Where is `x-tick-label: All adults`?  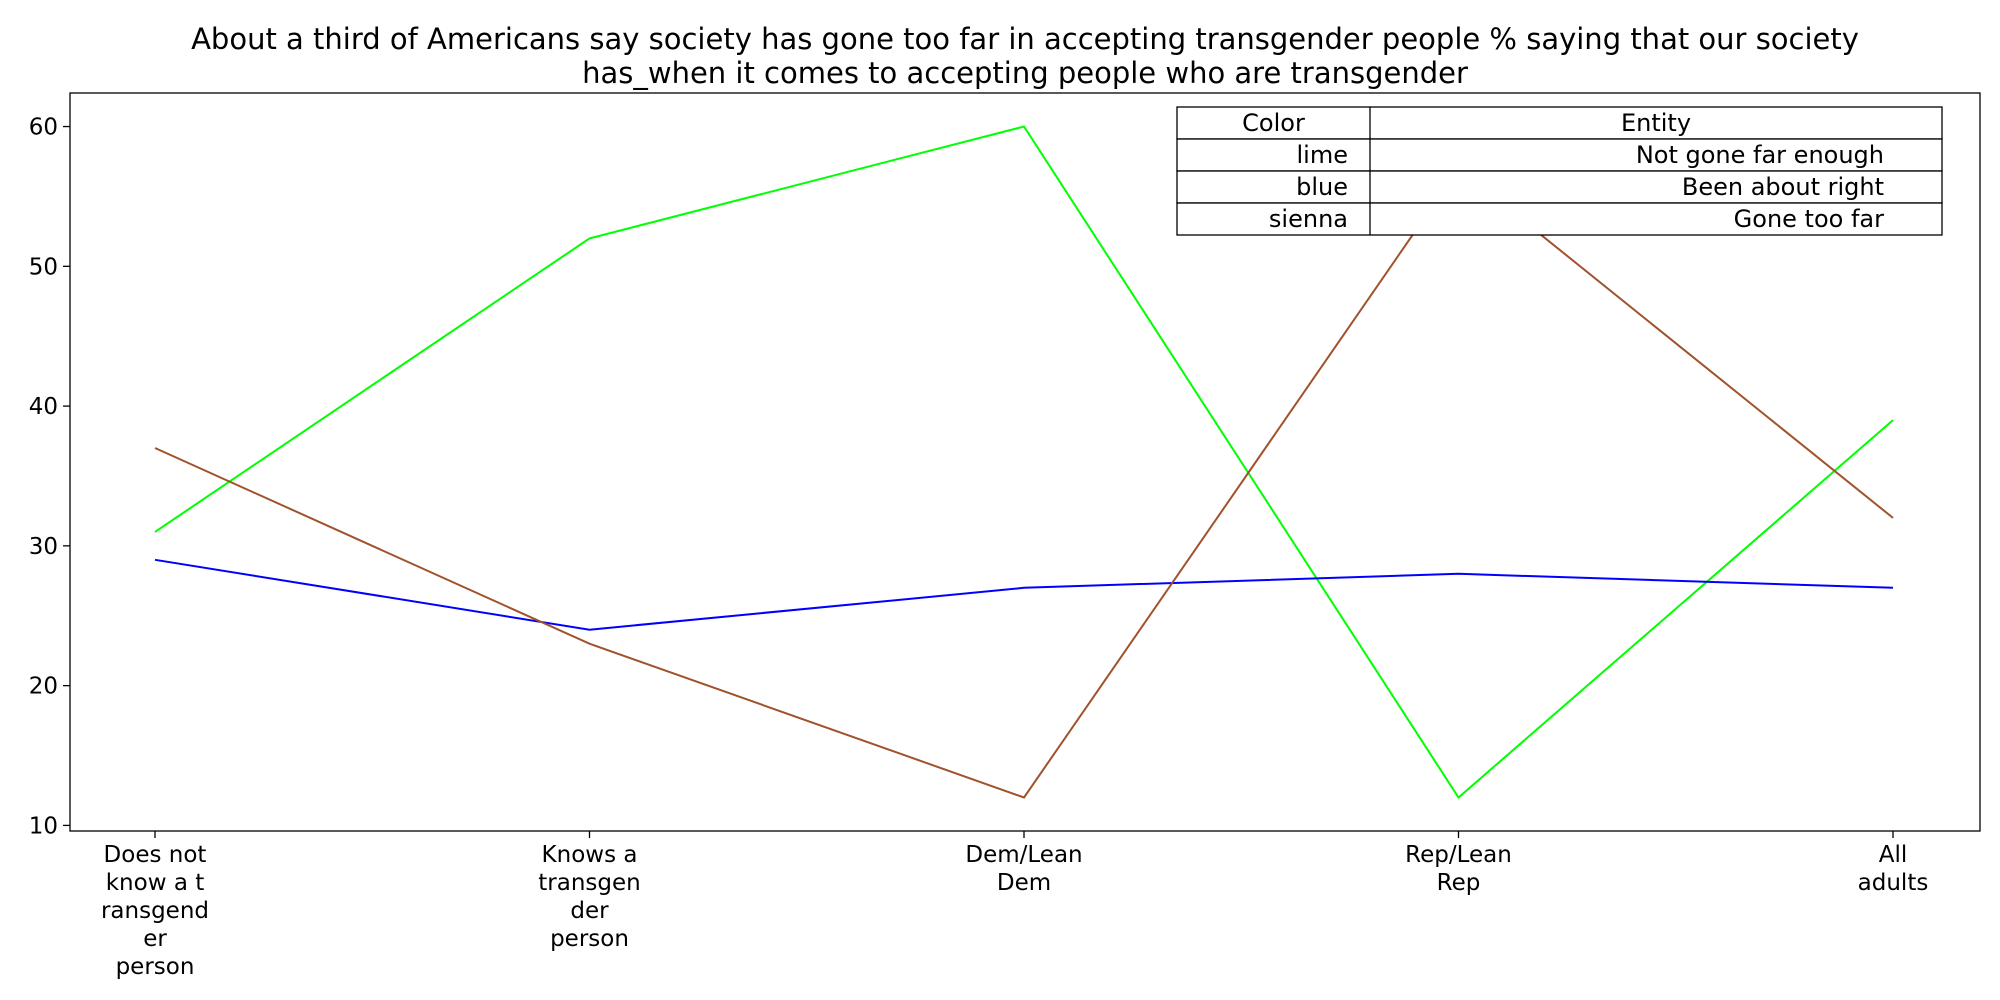 x-tick-label: All adults is located at coordinates (1893, 869).